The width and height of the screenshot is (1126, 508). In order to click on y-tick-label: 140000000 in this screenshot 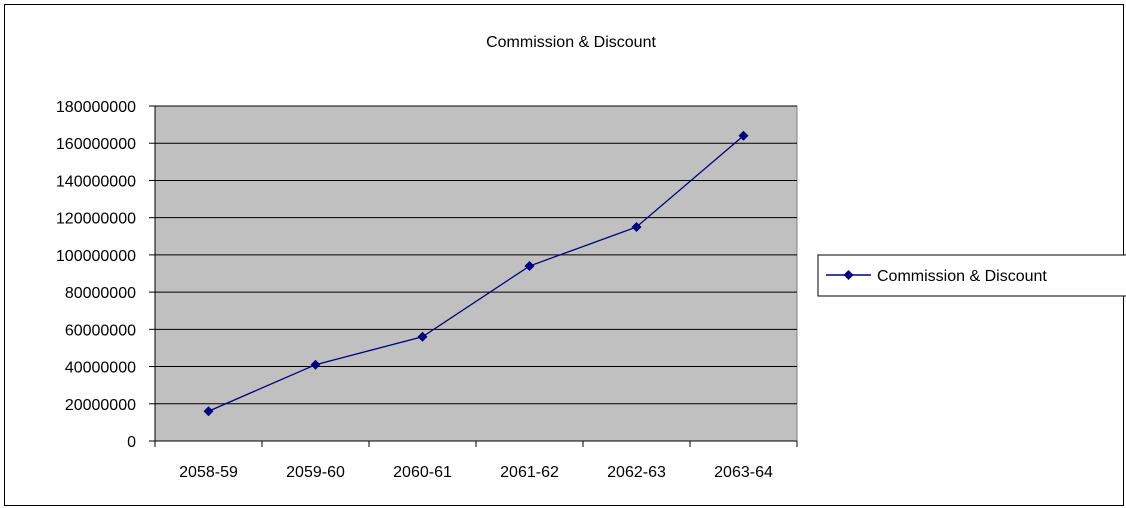, I will do `click(96, 181)`.